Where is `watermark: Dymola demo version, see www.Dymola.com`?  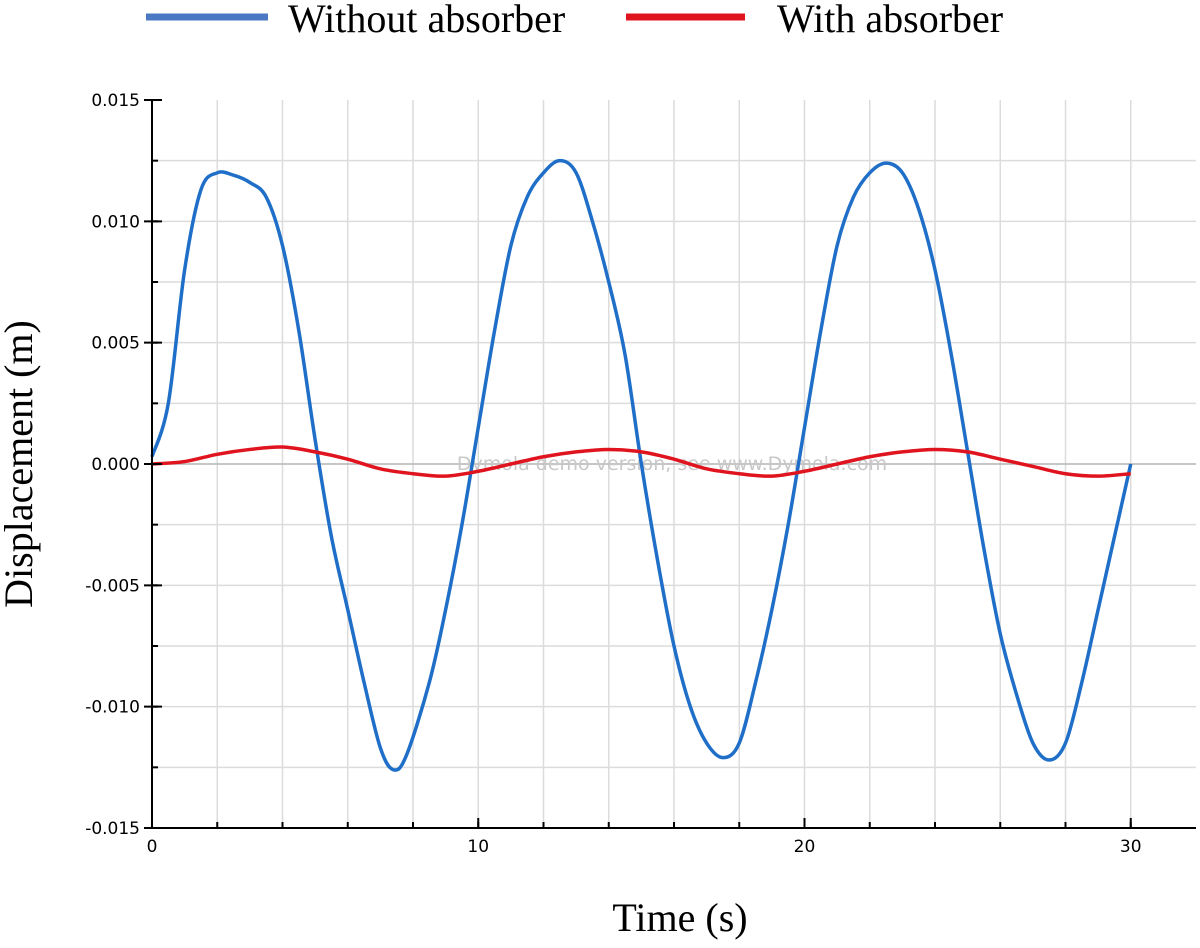
watermark: Dymola demo version, see www.Dymola.com is located at coordinates (672, 464).